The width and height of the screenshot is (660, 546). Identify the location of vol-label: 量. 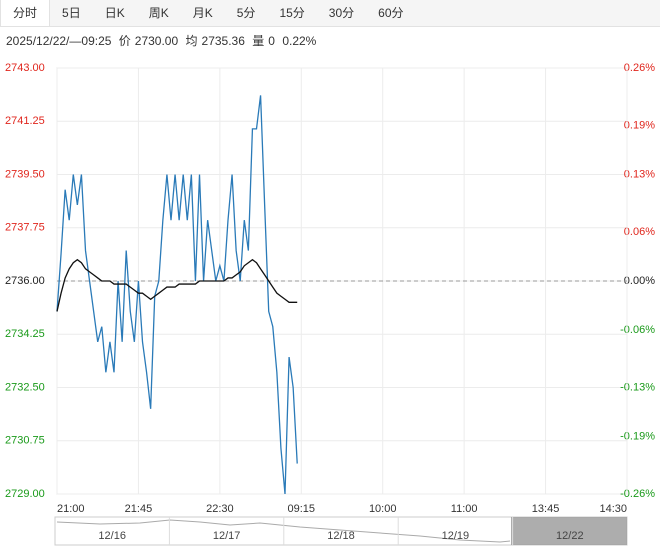
(258, 41).